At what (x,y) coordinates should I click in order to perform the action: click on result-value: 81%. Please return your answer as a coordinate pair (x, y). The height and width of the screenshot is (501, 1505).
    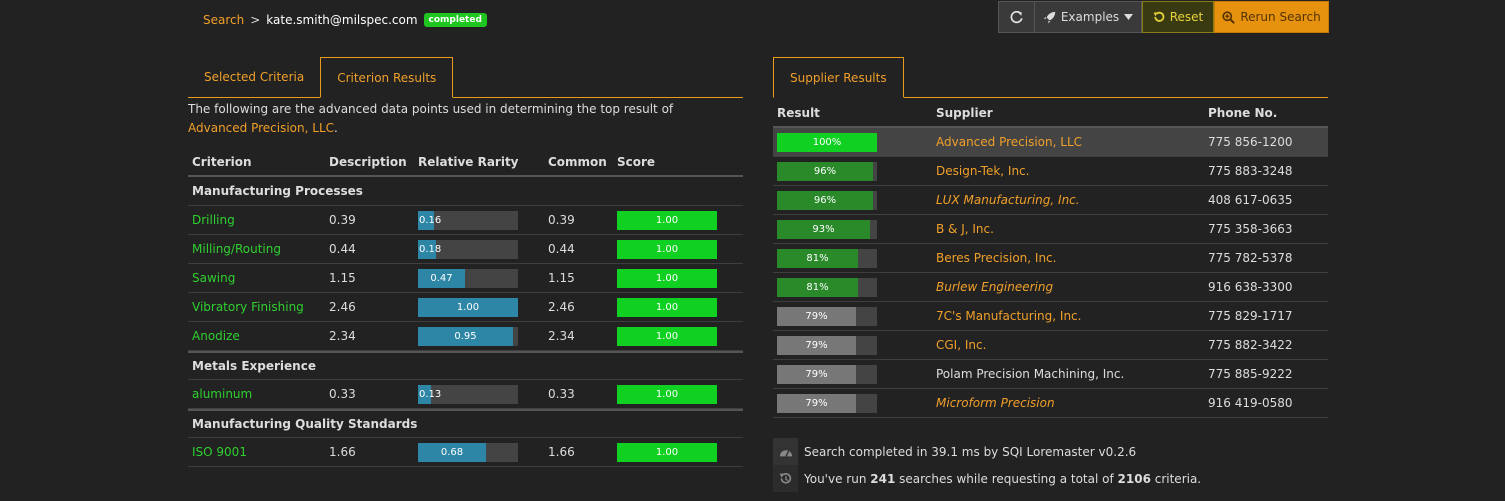
    Looking at the image, I should click on (817, 258).